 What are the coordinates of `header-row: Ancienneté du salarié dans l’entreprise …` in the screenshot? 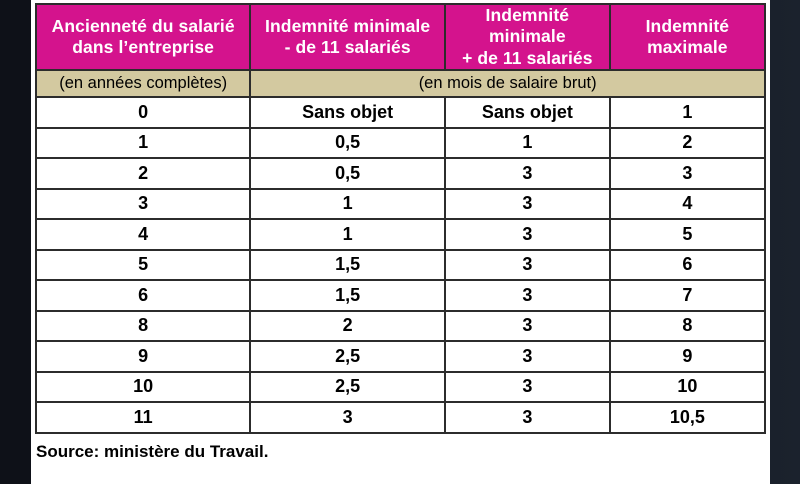 It's located at (400, 37).